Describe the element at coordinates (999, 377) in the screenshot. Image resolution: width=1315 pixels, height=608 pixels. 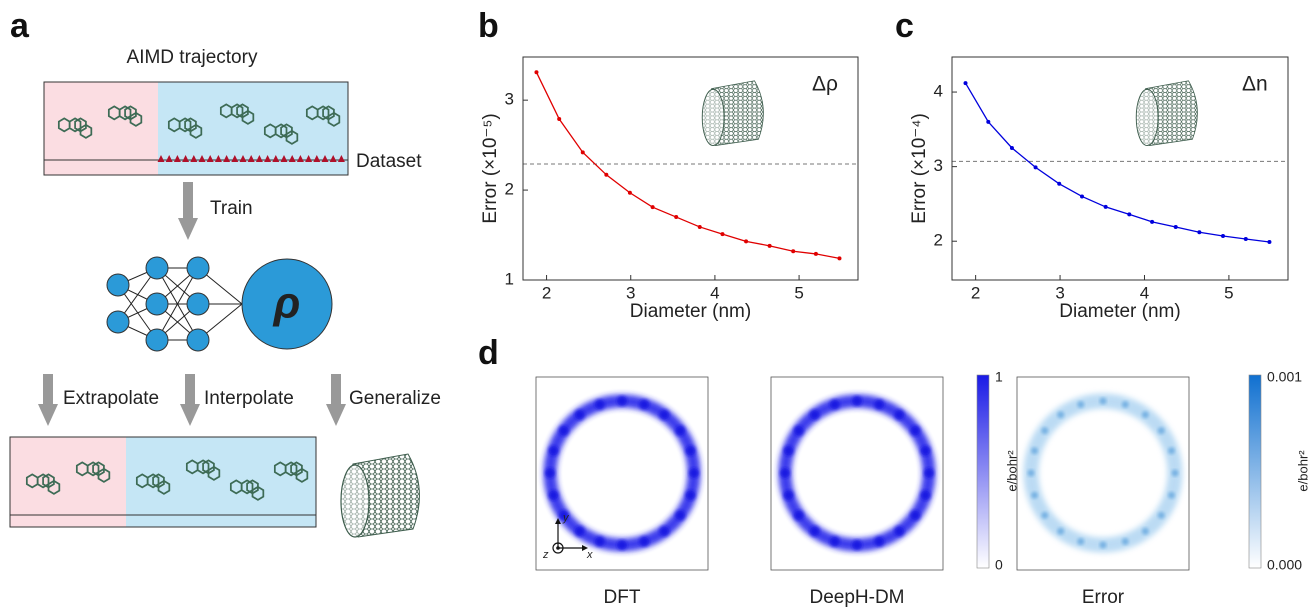
I see `colorbar-max-label: 1` at that location.